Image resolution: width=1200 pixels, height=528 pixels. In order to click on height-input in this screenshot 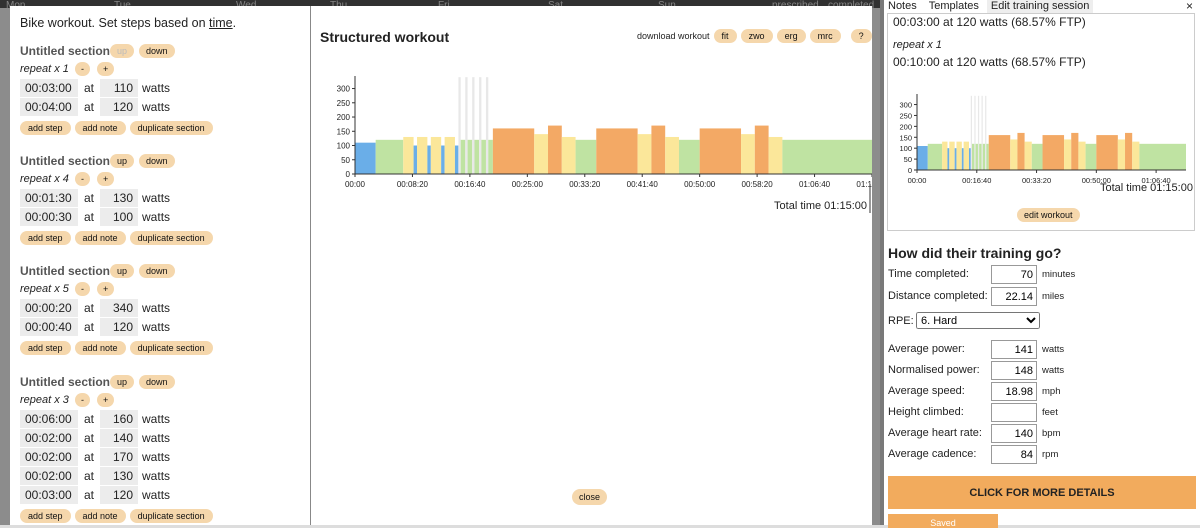, I will do `click(1014, 412)`.